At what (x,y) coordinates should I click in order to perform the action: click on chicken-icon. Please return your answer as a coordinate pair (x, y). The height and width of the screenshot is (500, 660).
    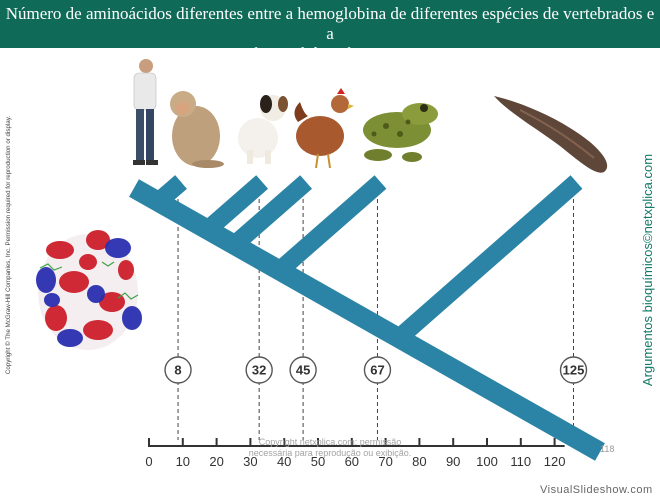
    Looking at the image, I should click on (324, 128).